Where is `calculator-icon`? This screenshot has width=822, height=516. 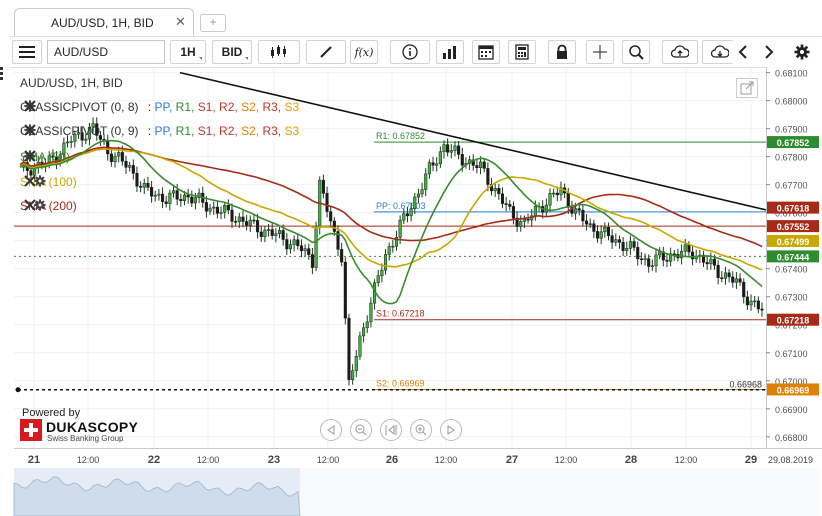
calculator-icon is located at coordinates (522, 52).